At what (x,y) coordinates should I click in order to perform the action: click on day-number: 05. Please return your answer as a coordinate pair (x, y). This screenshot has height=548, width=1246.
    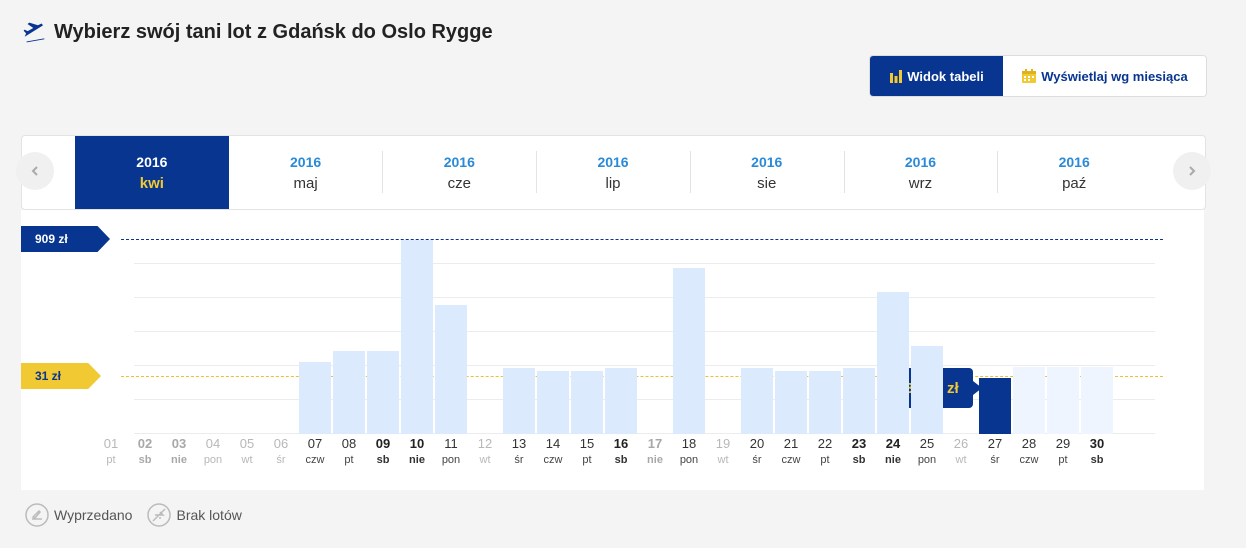
    Looking at the image, I should click on (247, 443).